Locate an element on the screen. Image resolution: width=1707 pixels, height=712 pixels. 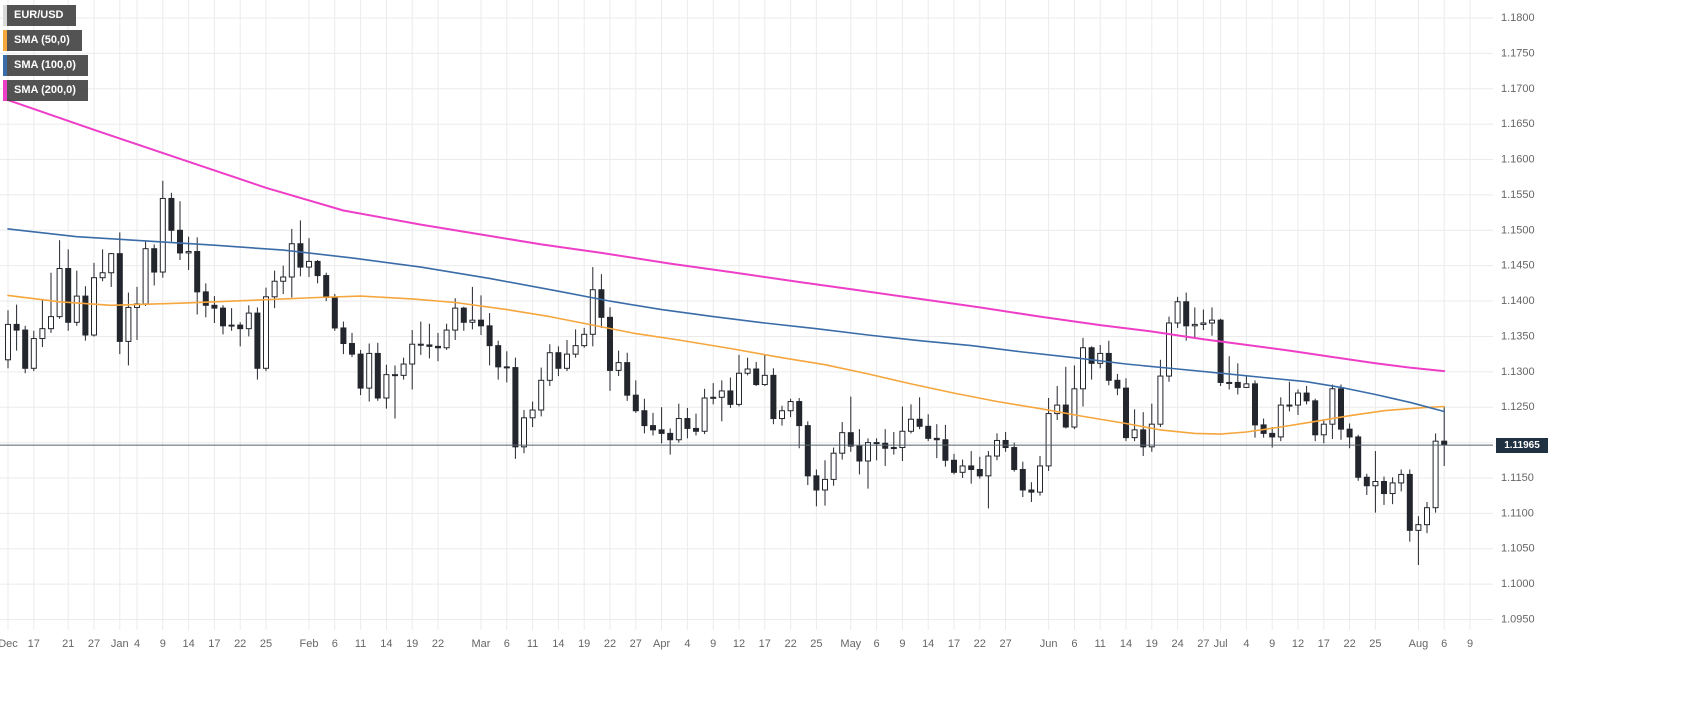
sma50-legend-badge: SMA (50,0) is located at coordinates (42, 40).